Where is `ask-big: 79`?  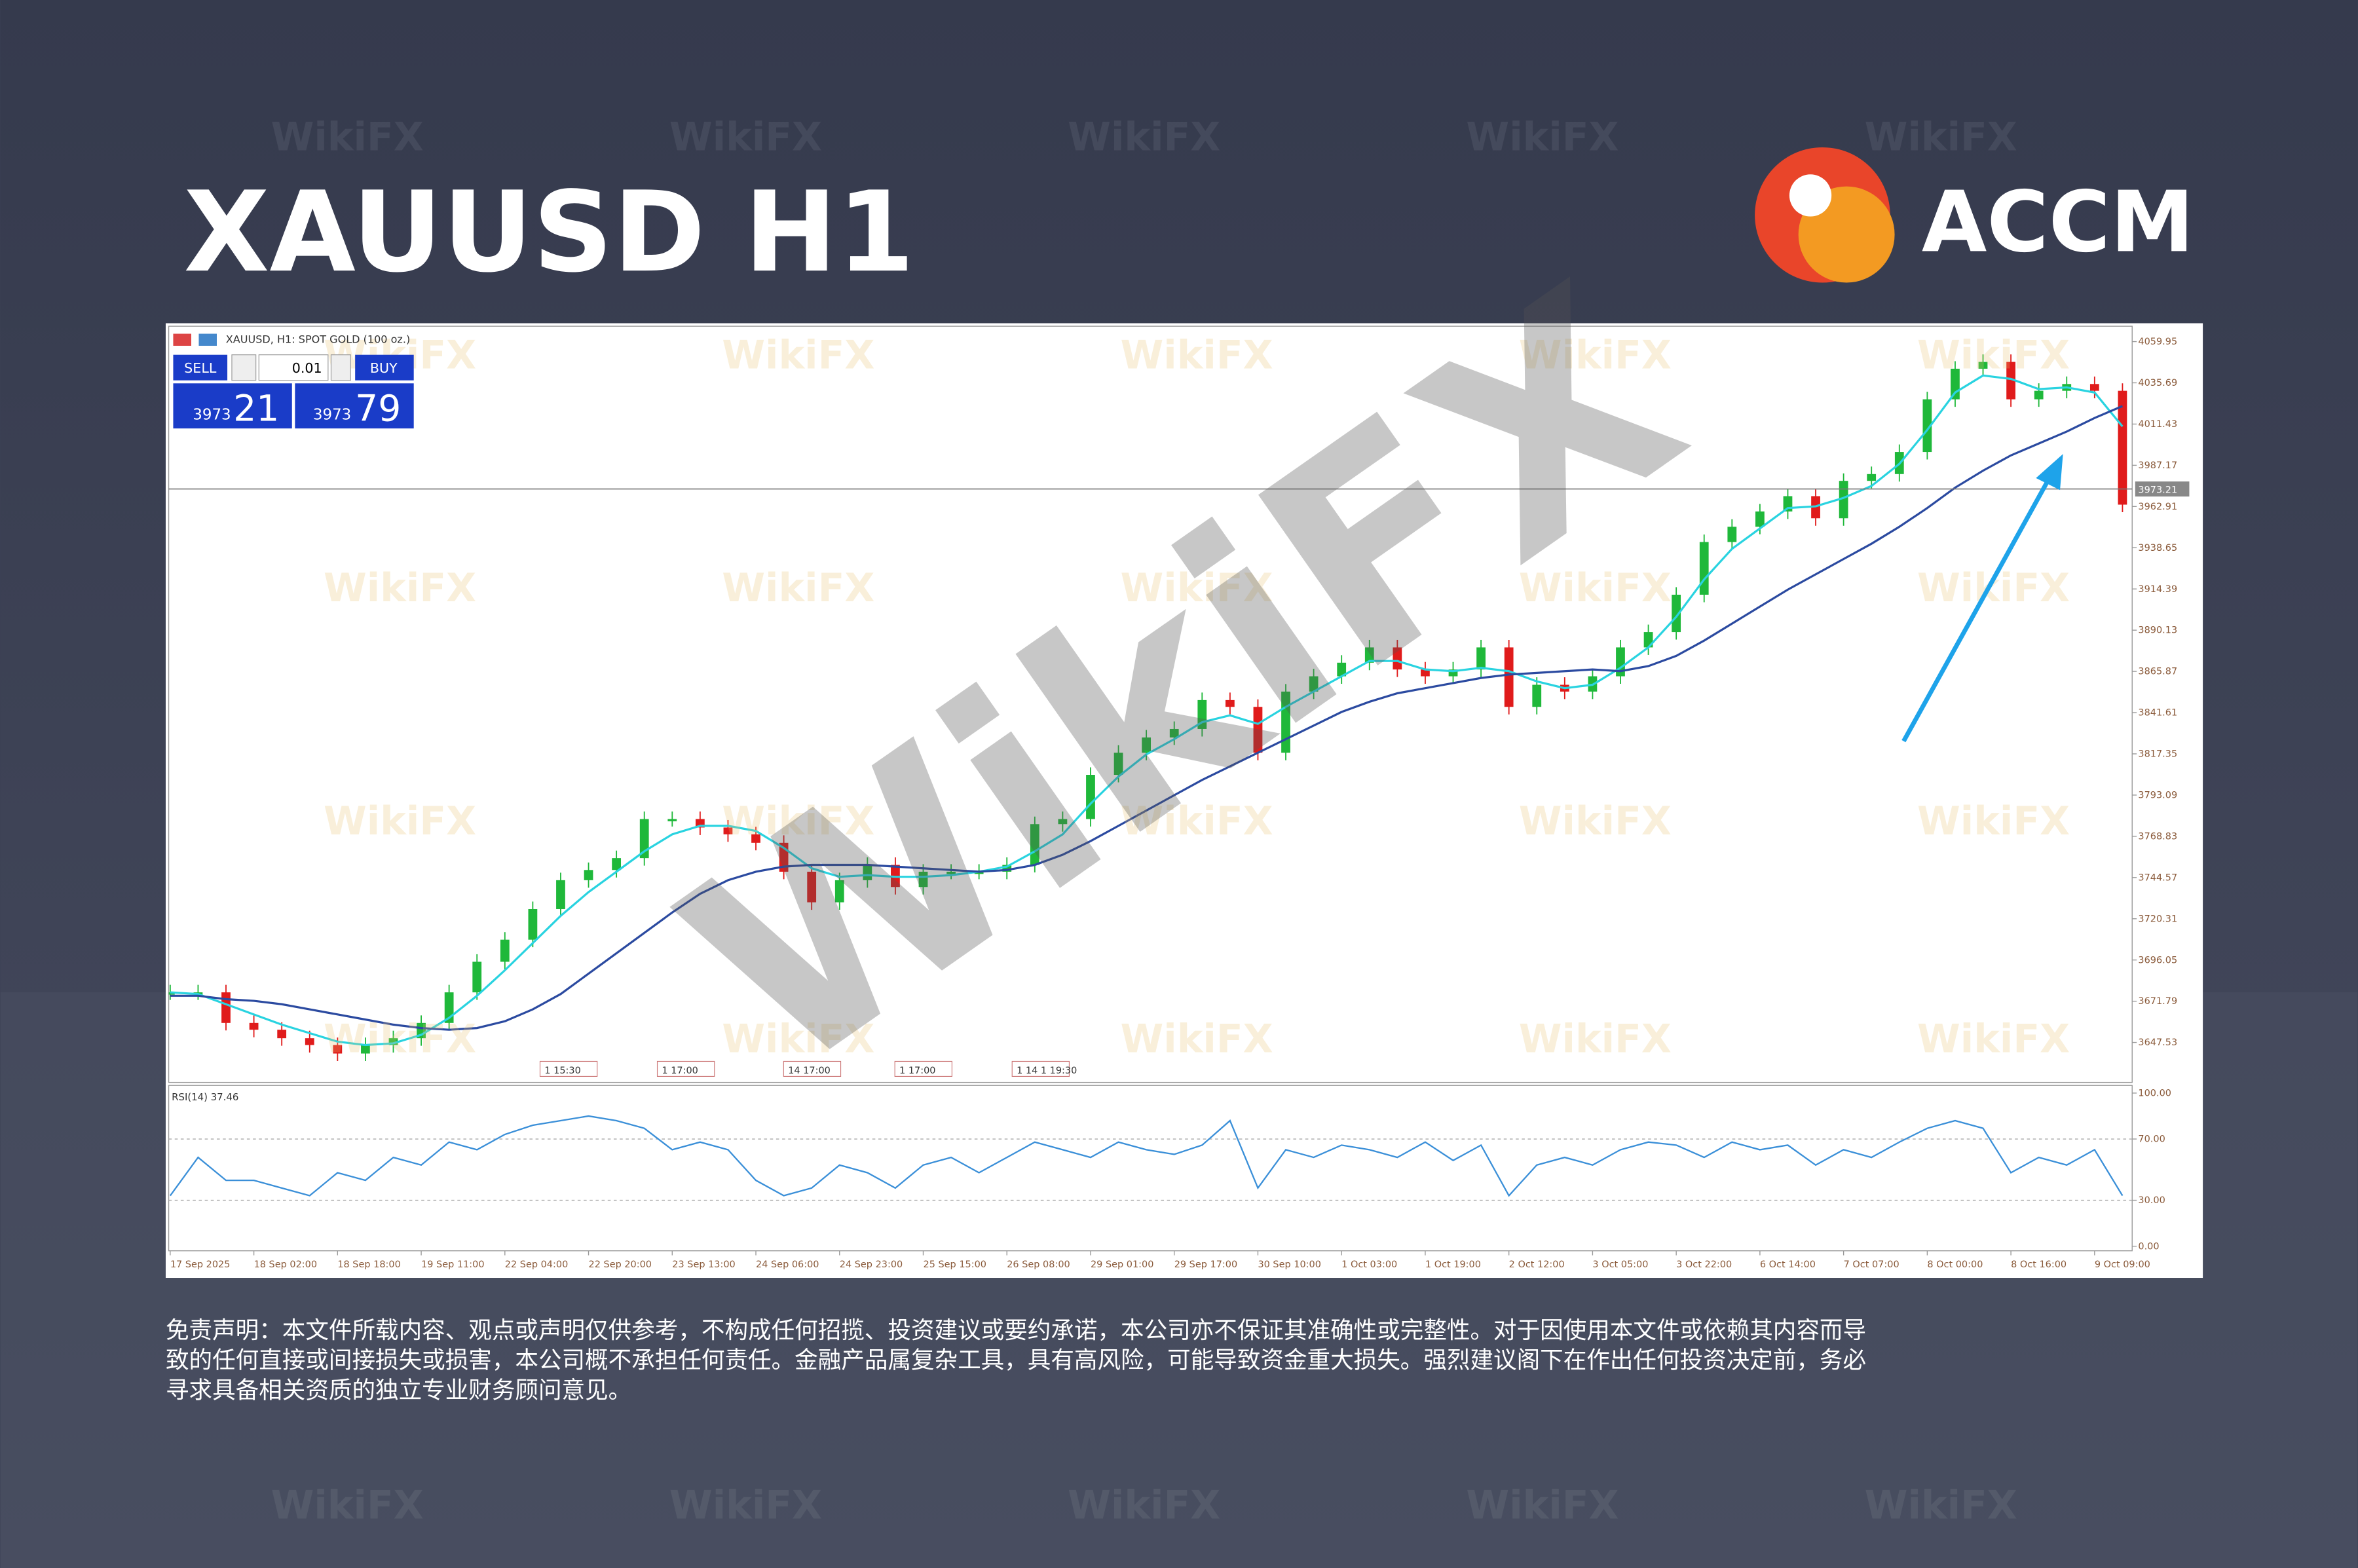
ask-big: 79 is located at coordinates (378, 409).